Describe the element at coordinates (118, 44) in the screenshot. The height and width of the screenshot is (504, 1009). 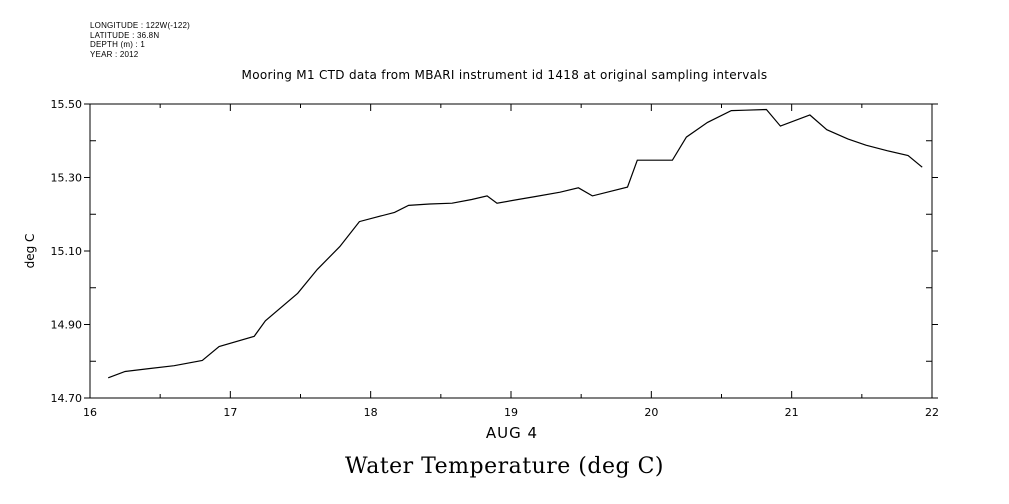
I see `meta-depth: DEPTH (m) : 1` at that location.